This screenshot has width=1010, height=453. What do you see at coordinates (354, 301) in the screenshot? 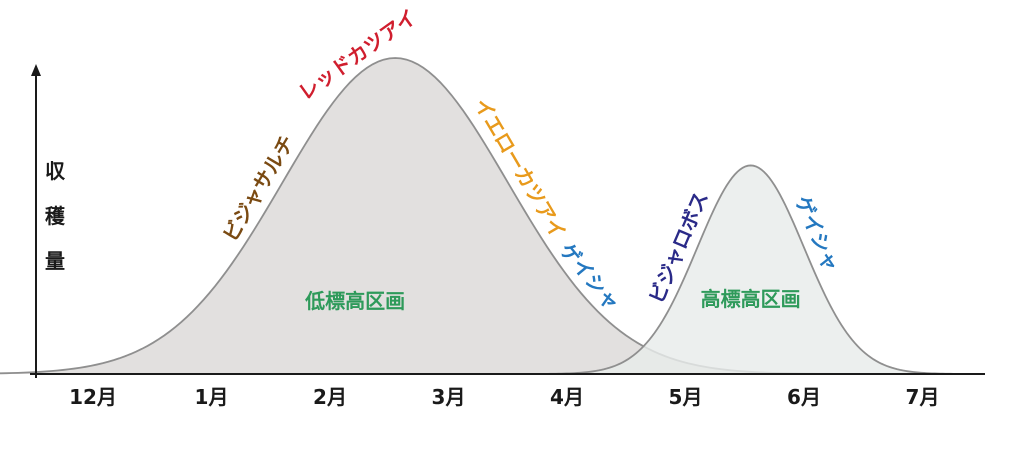
I see `region-label: 低標高区画` at bounding box center [354, 301].